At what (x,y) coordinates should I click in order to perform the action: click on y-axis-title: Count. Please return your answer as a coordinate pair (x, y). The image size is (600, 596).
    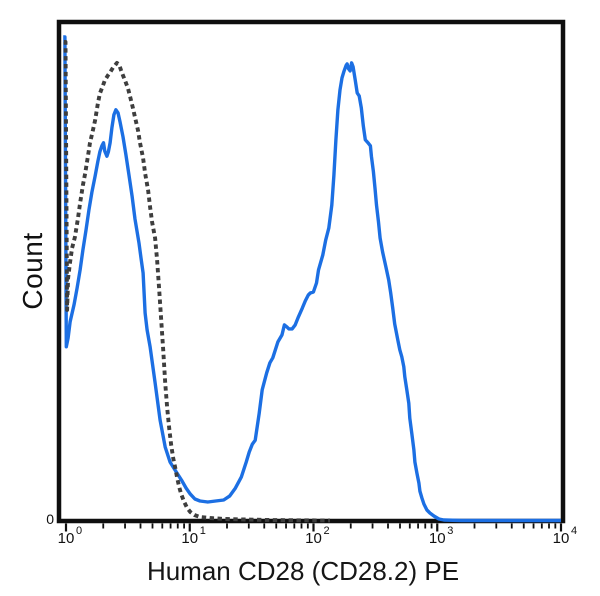
    Looking at the image, I should click on (32, 271).